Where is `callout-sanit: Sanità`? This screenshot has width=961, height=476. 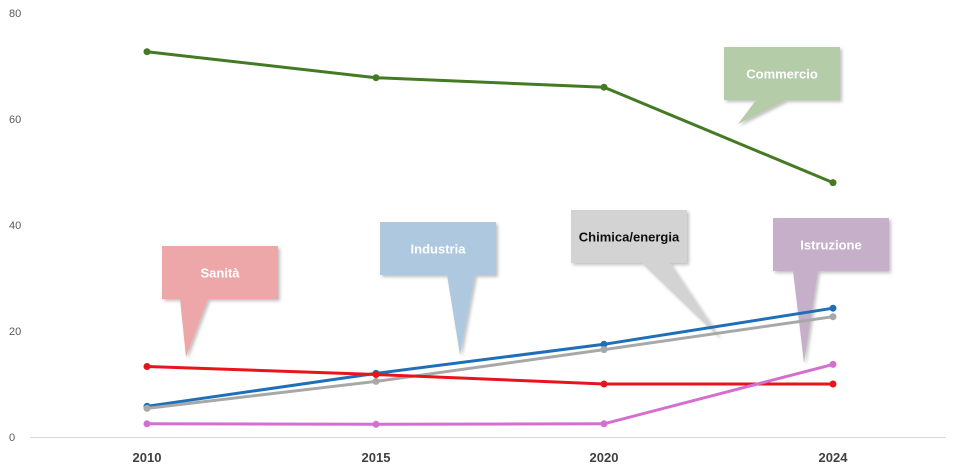 callout-sanit: Sanità is located at coordinates (220, 301).